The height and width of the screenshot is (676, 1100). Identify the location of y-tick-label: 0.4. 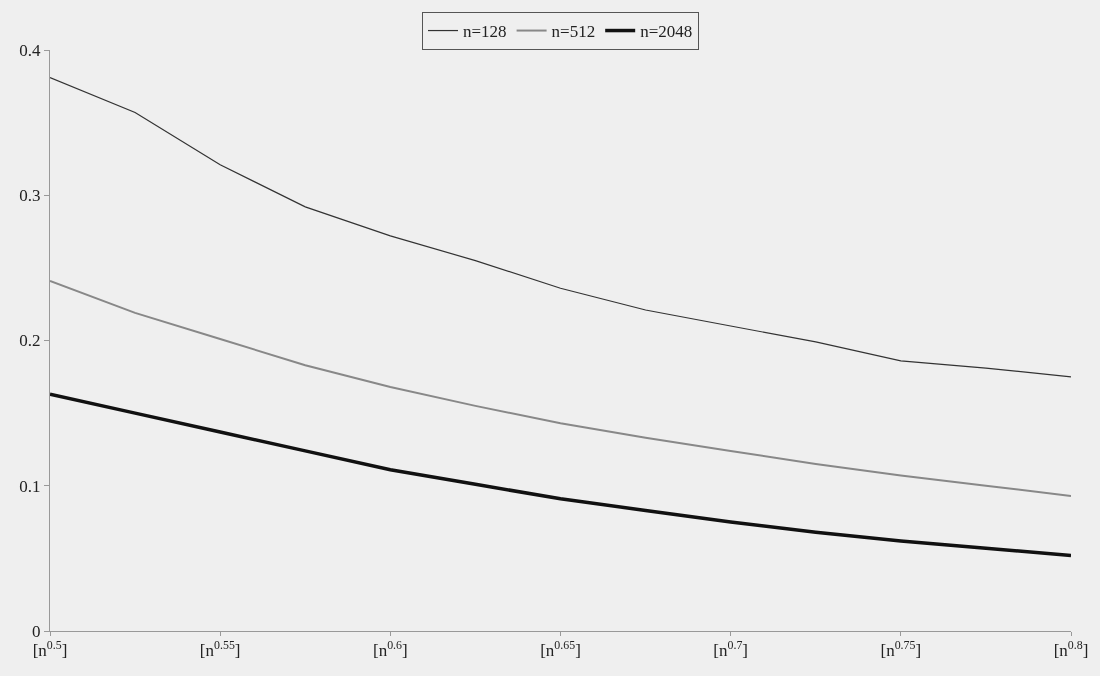
(30, 50).